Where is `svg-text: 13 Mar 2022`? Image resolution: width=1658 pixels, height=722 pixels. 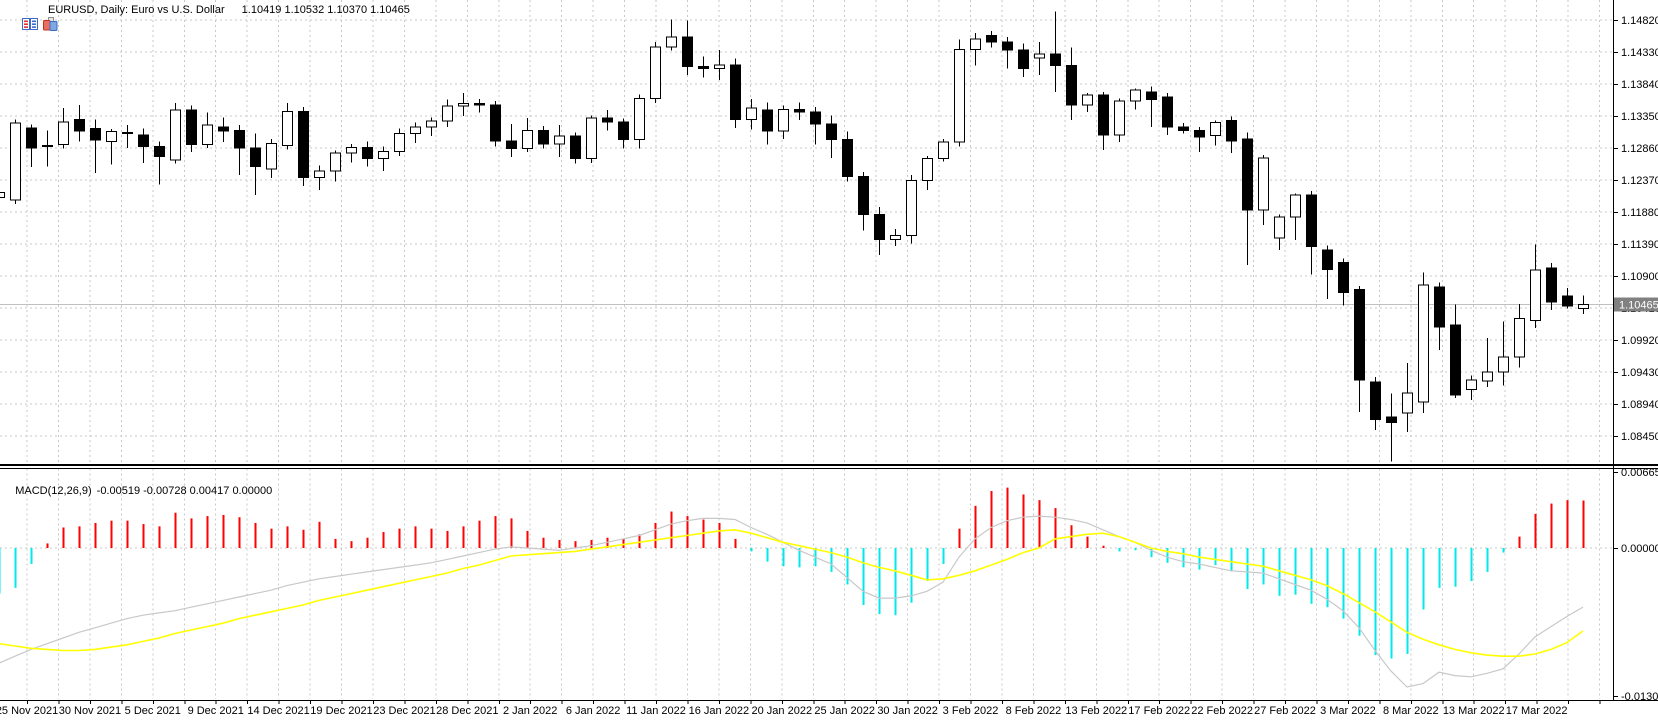 svg-text: 13 Mar 2022 is located at coordinates (1474, 711).